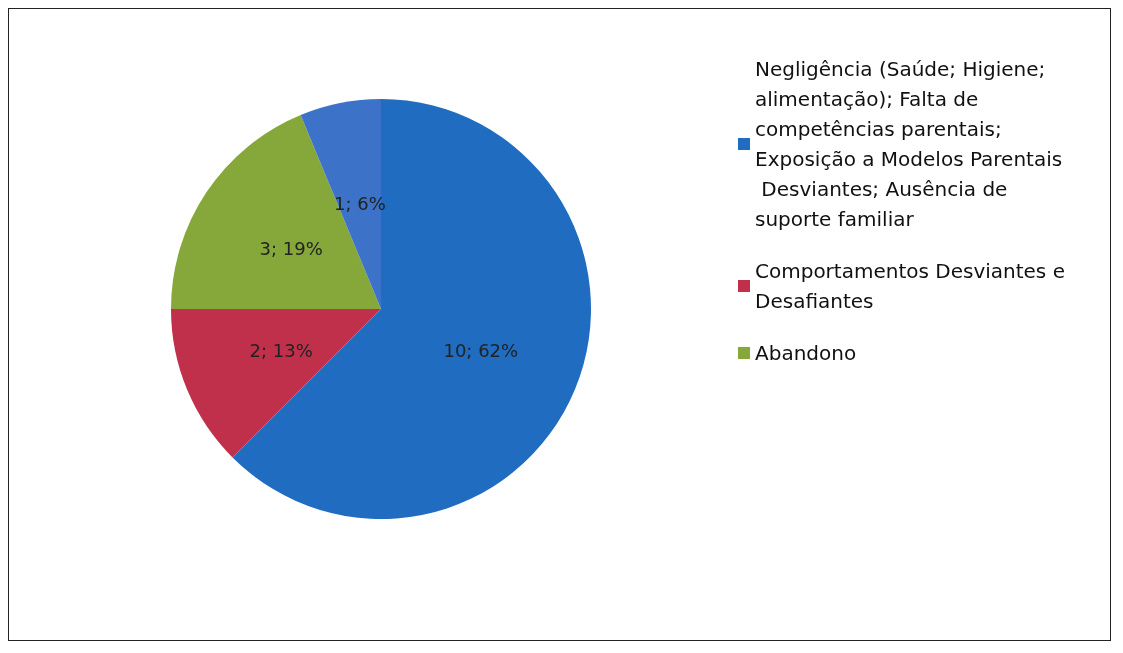  I want to click on data-label: 1; 6%, so click(360, 203).